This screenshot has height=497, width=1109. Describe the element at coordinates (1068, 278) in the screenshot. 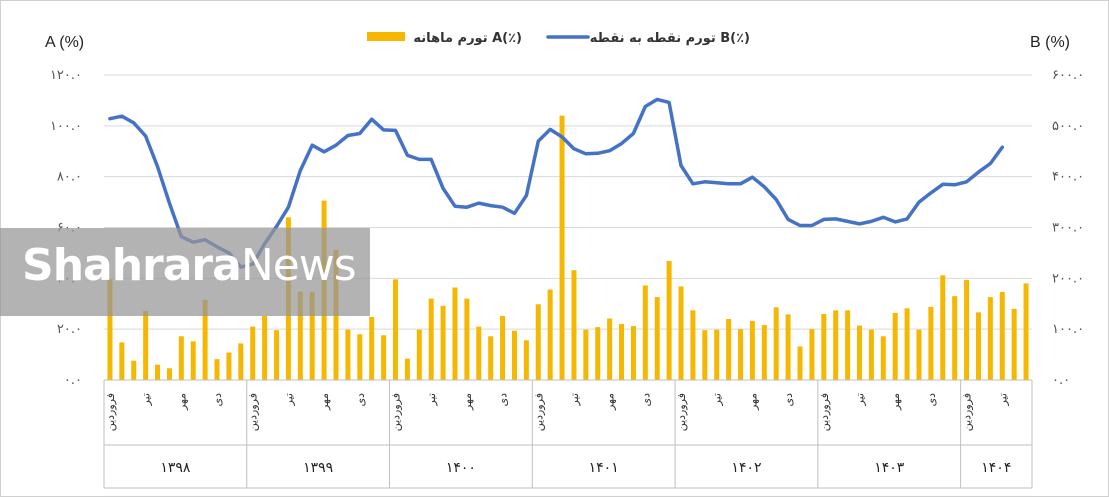

I see `right-tick-label: ۲۰۰.۰` at that location.